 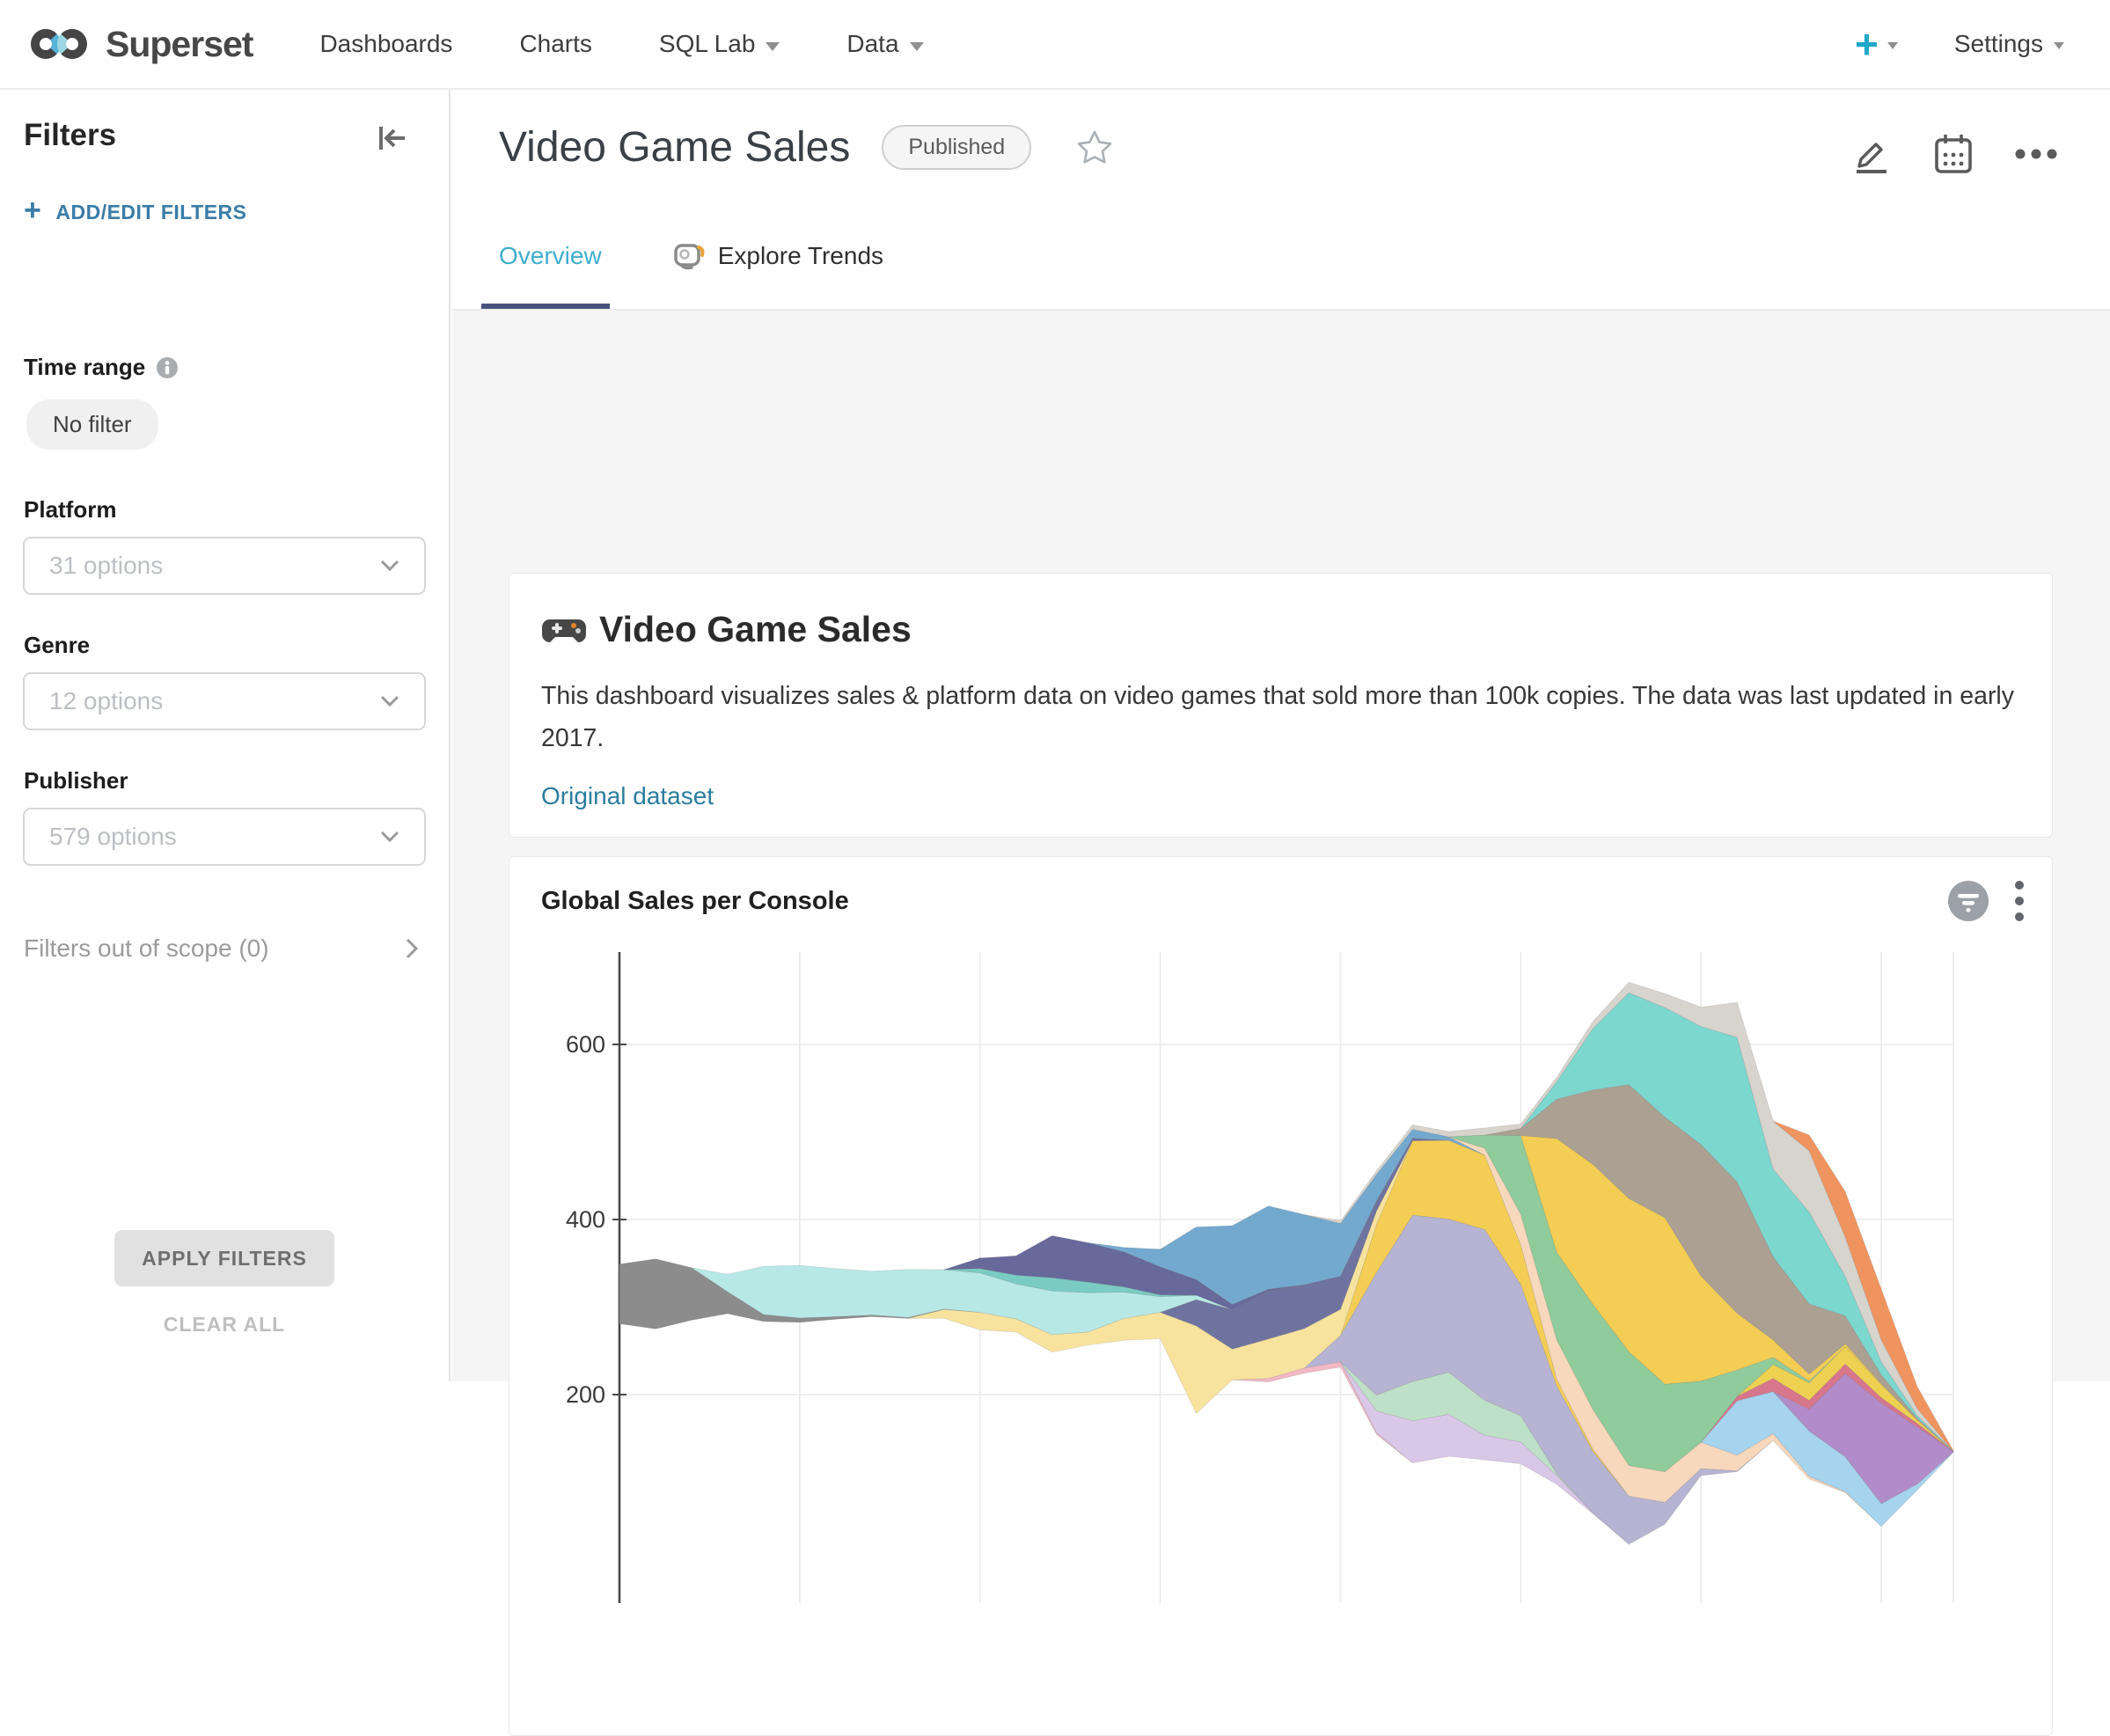 I want to click on collapse-sidebar-button, so click(x=392, y=140).